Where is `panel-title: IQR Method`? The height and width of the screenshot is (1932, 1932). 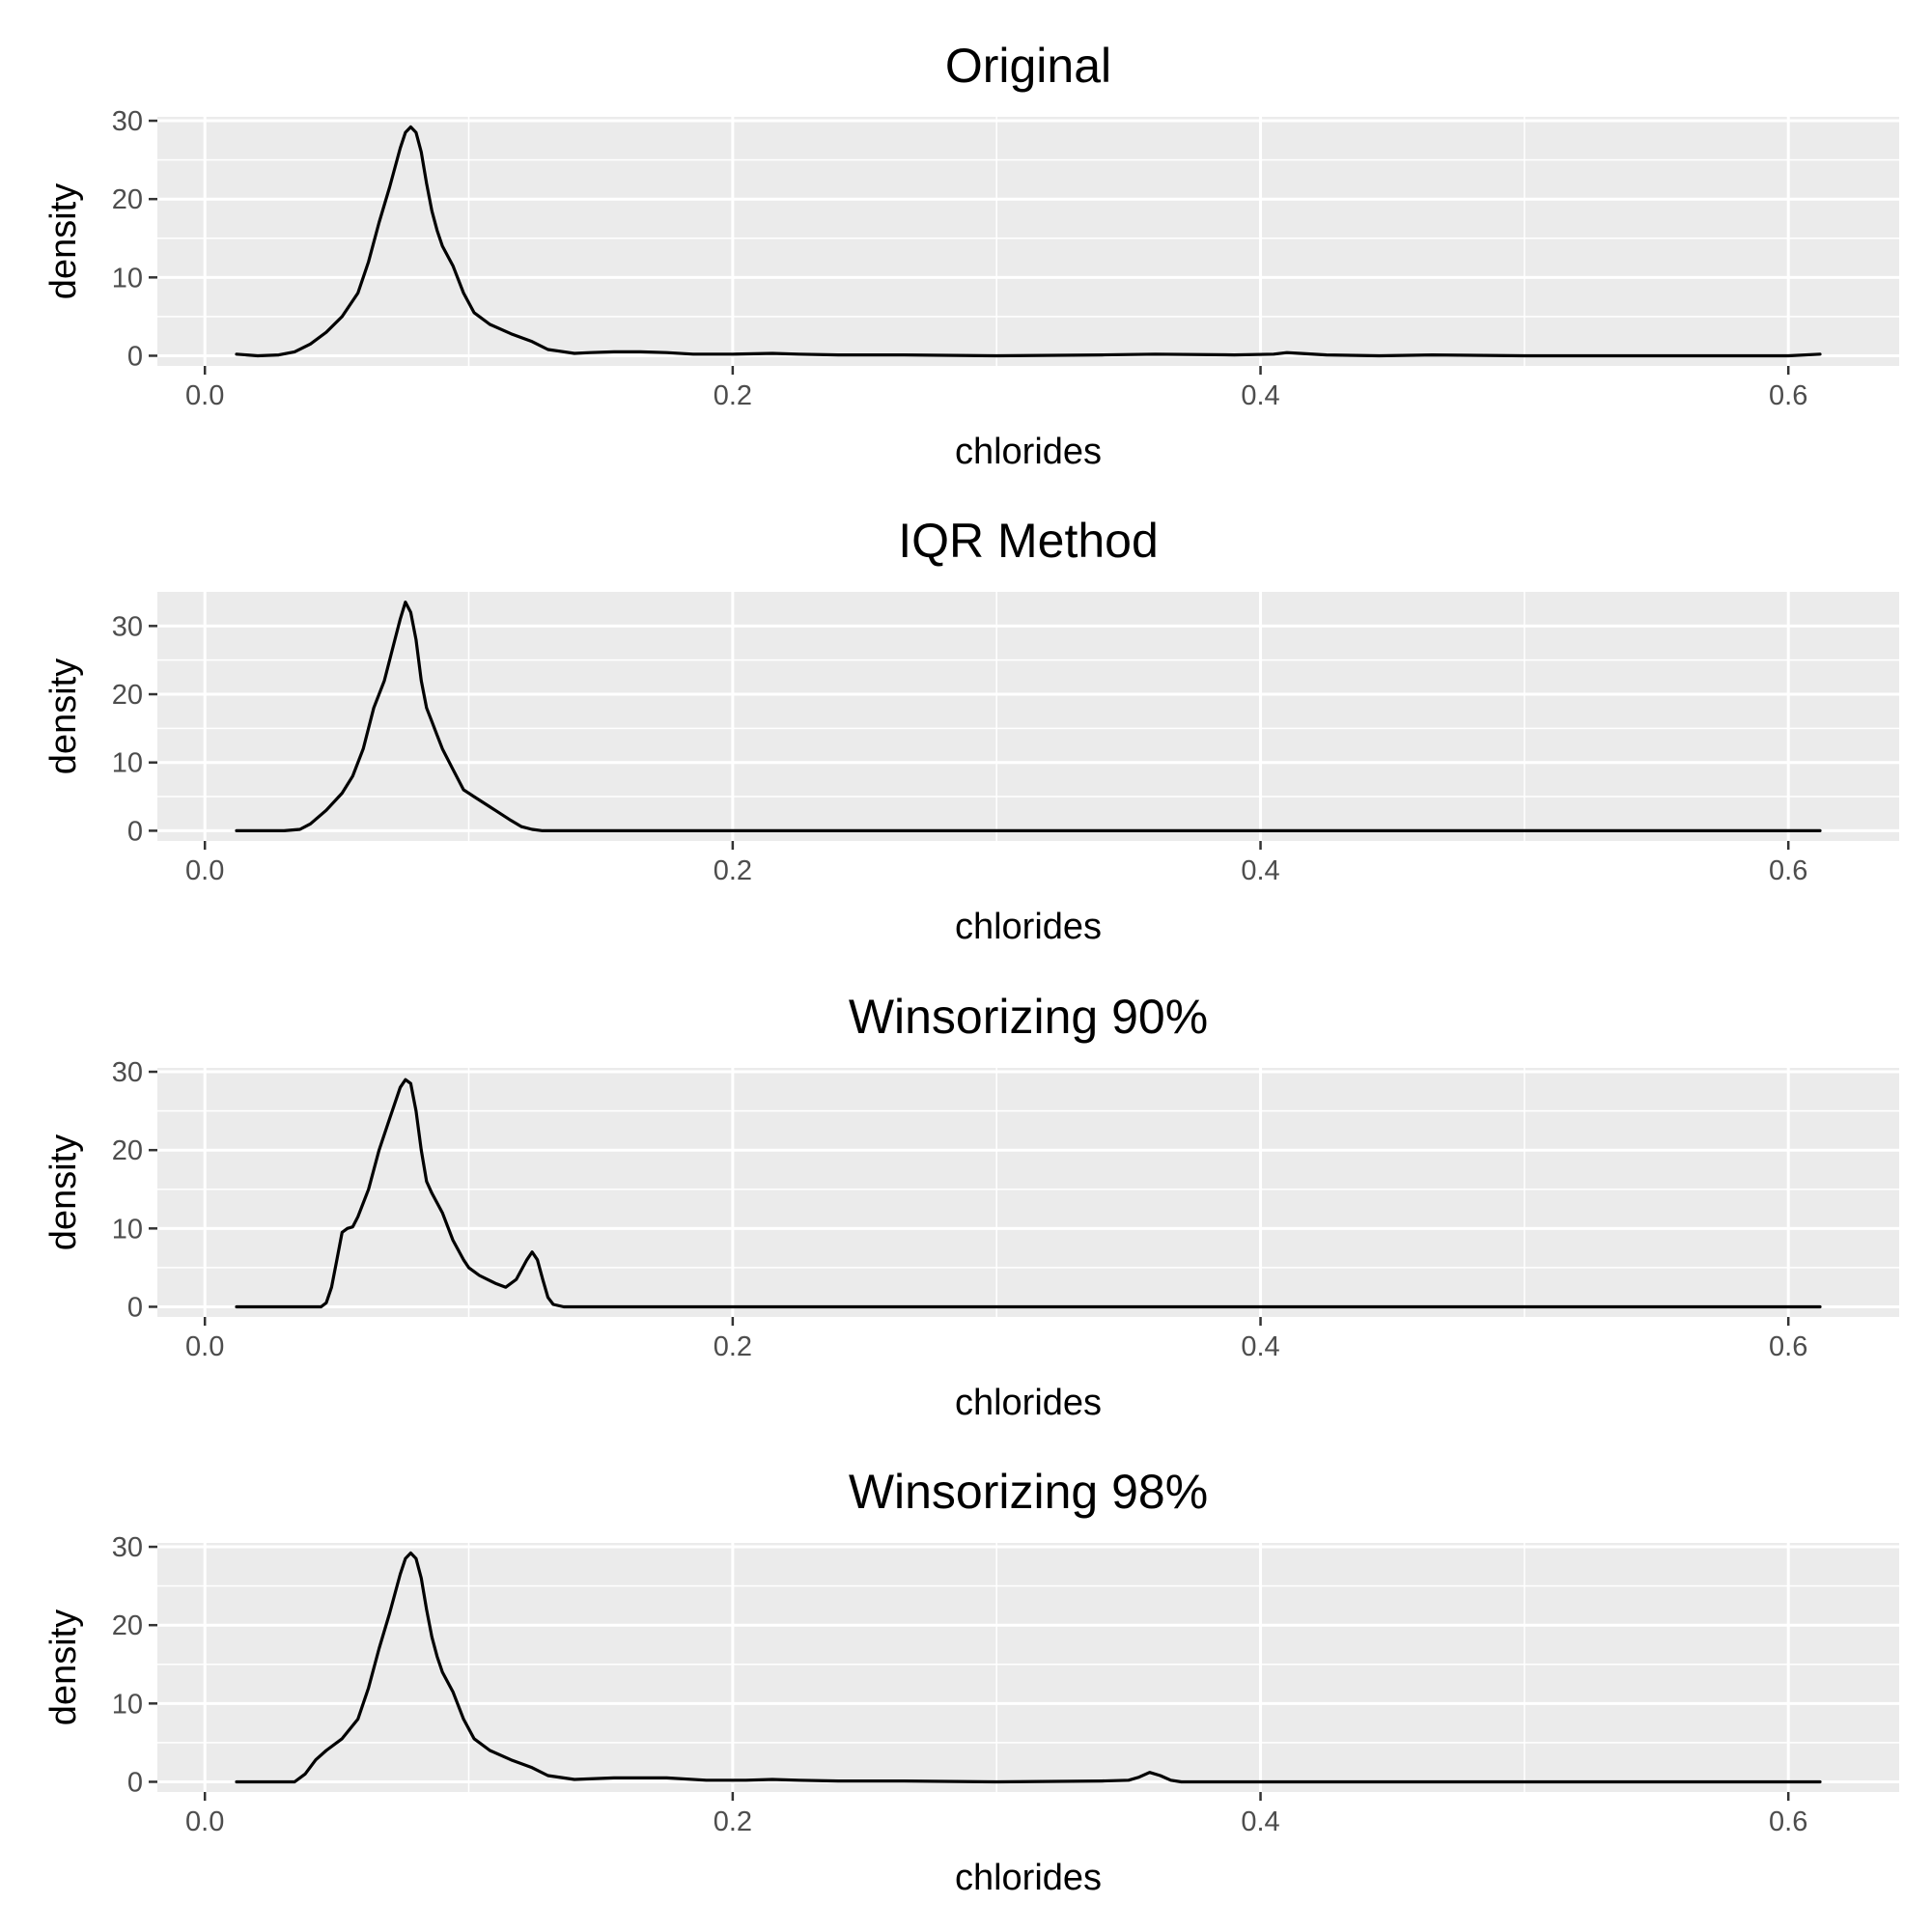
panel-title: IQR Method is located at coordinates (1028, 541).